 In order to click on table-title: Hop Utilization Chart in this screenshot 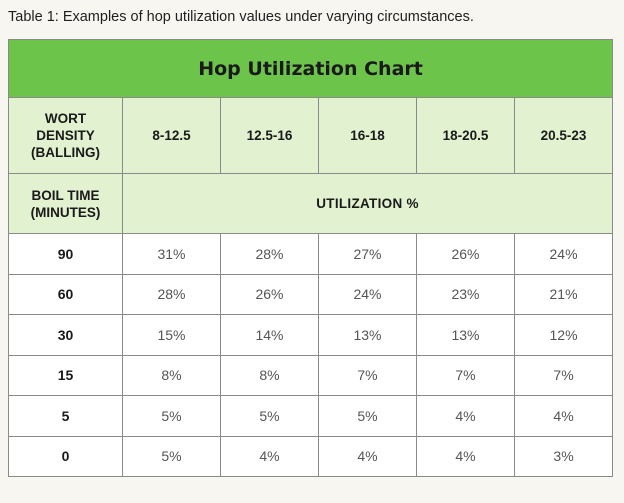, I will do `click(310, 68)`.